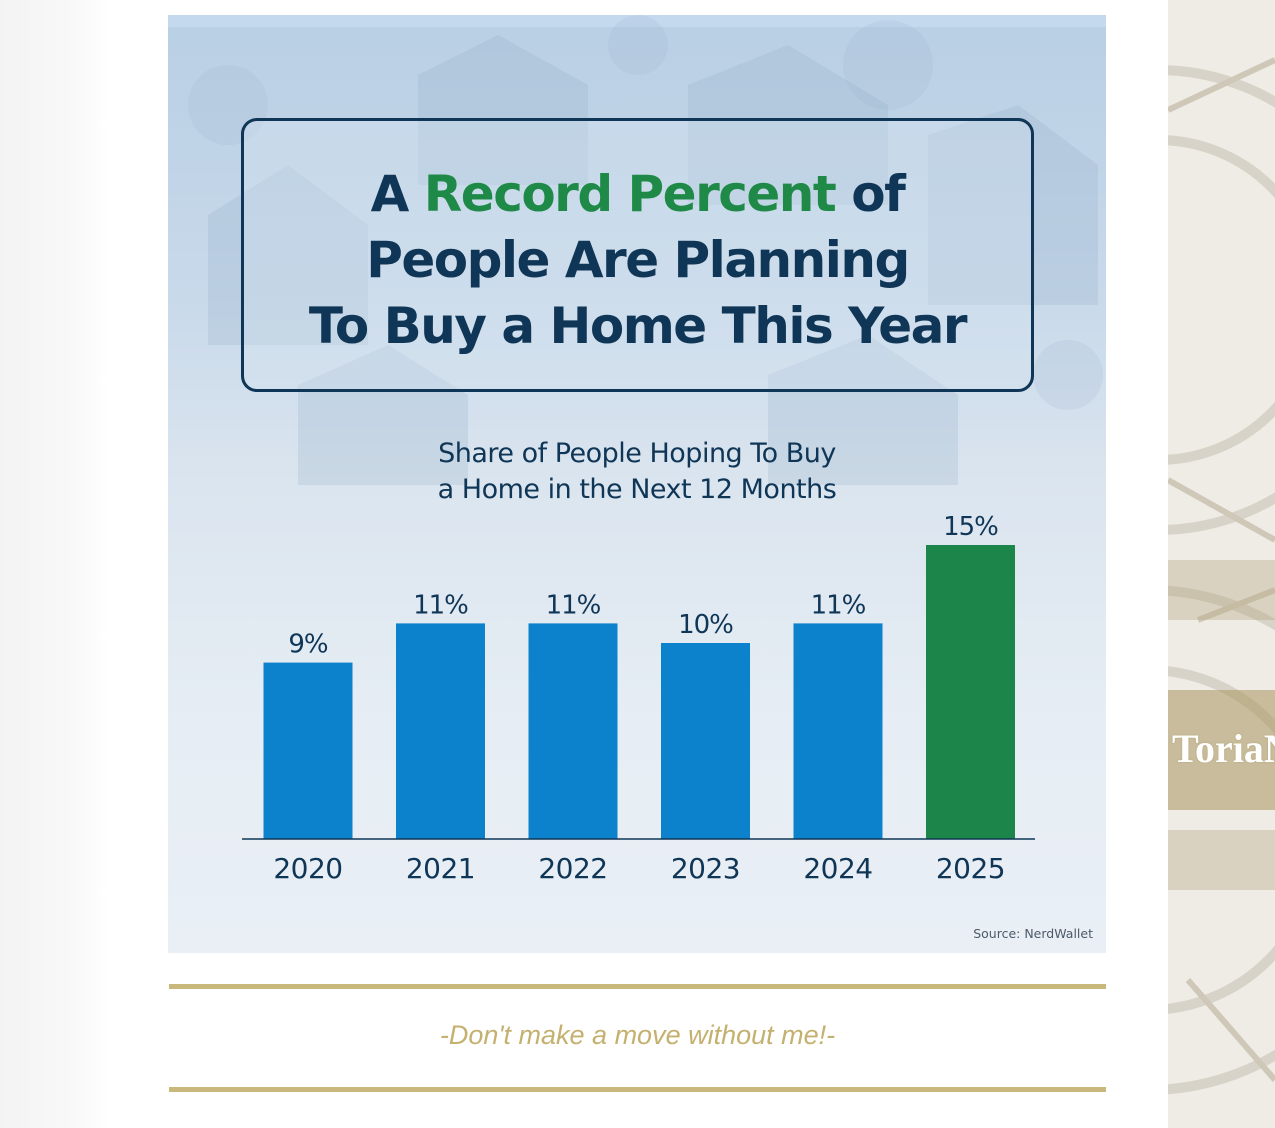 The image size is (1275, 1128). What do you see at coordinates (308, 750) in the screenshot?
I see `bar-2020` at bounding box center [308, 750].